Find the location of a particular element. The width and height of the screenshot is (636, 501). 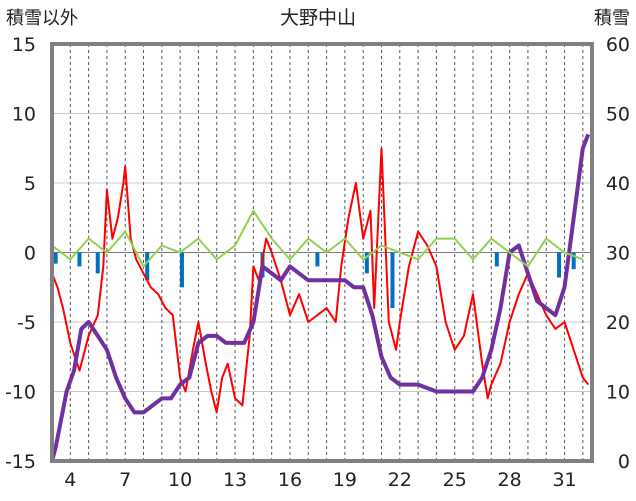

x-tick-label: 19 is located at coordinates (345, 480).